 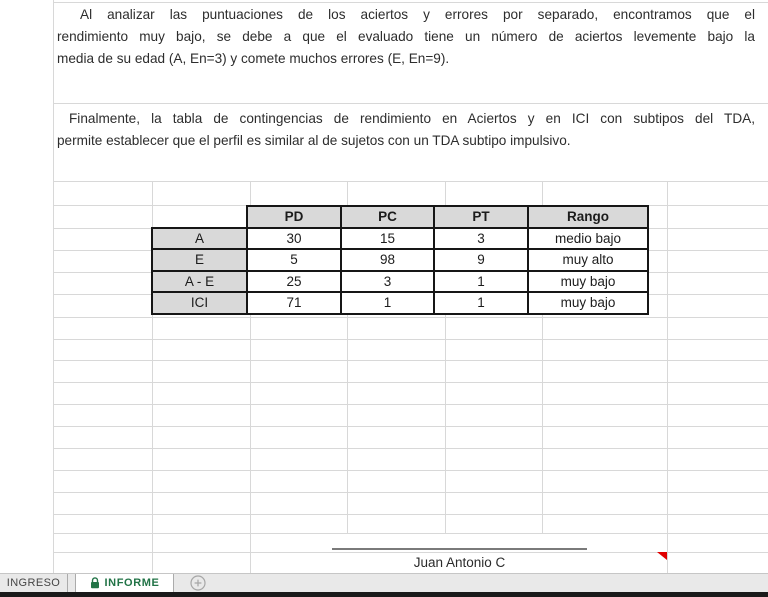 What do you see at coordinates (384, 594) in the screenshot?
I see `window-bottom-edge` at bounding box center [384, 594].